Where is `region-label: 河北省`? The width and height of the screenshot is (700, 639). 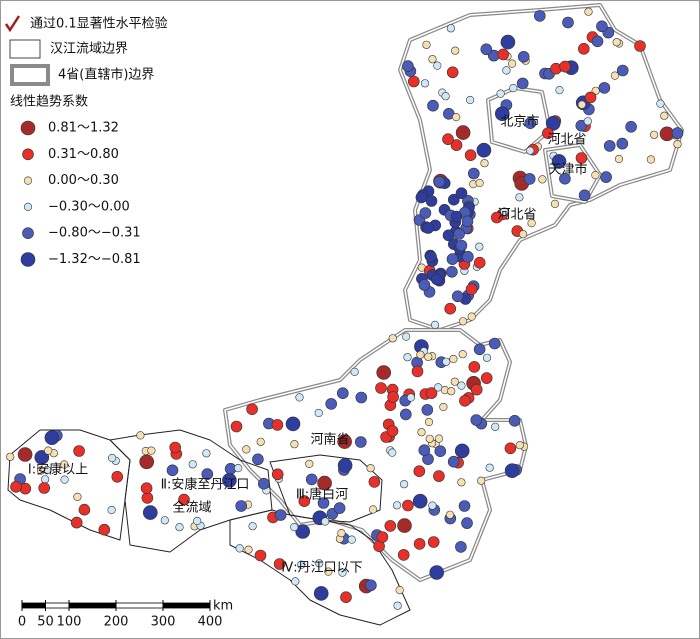
region-label: 河北省 is located at coordinates (566, 140).